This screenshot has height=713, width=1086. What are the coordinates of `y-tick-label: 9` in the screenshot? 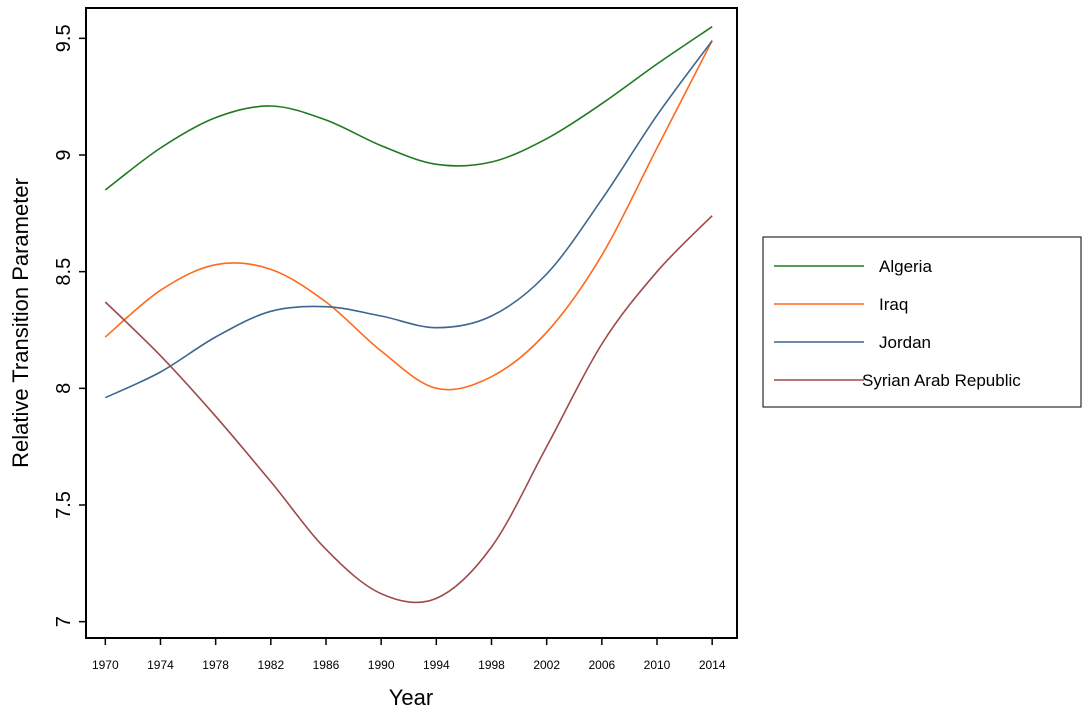 It's located at (64, 154).